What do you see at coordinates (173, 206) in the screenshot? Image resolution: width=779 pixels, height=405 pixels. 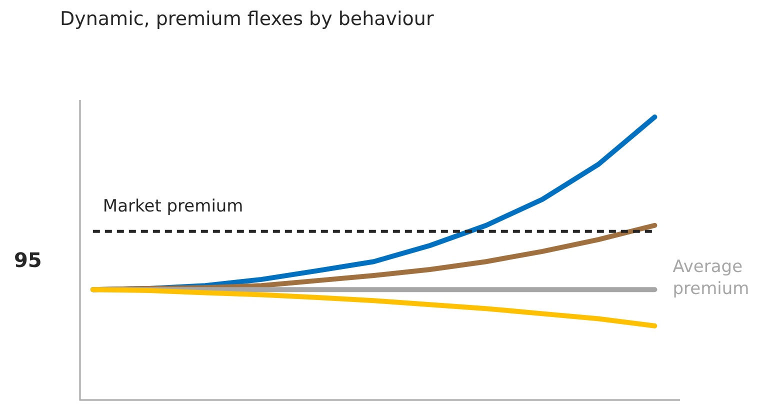 I see `ref-line-label: Market premium` at bounding box center [173, 206].